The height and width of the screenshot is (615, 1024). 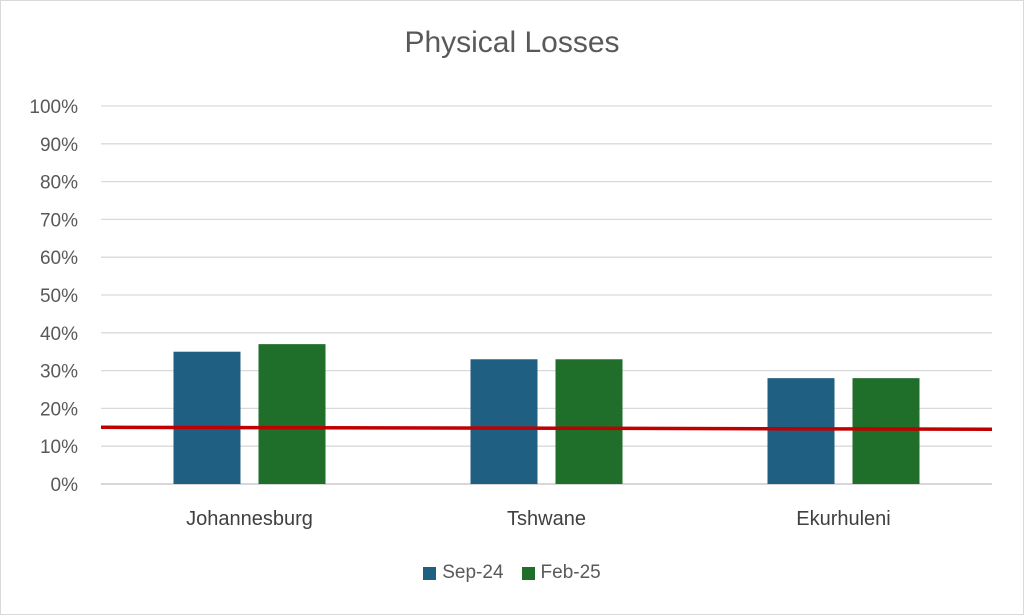 What do you see at coordinates (546, 428) in the screenshot?
I see `reference-line` at bounding box center [546, 428].